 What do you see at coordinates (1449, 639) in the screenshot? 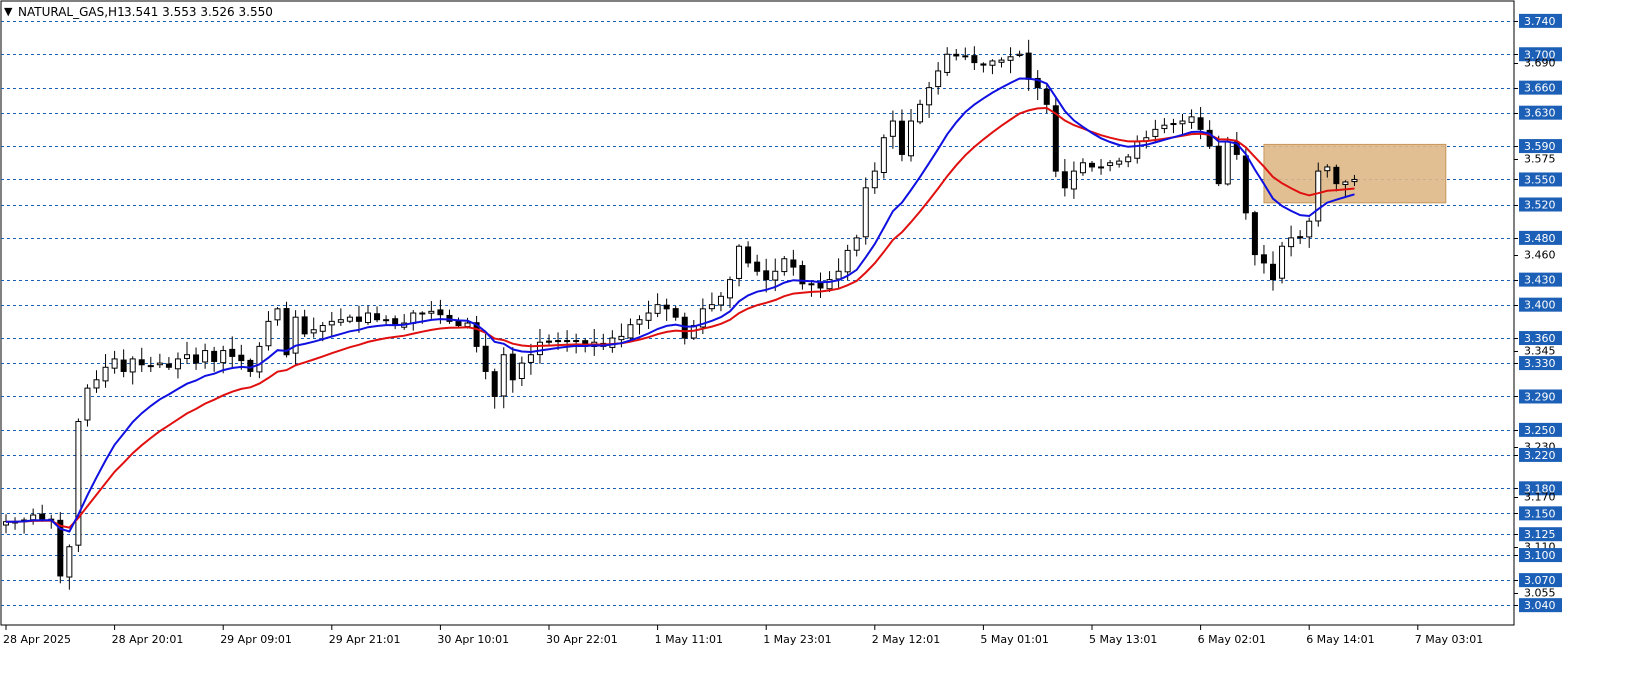
I see `x-tick-label: 7 May 03:01` at bounding box center [1449, 639].